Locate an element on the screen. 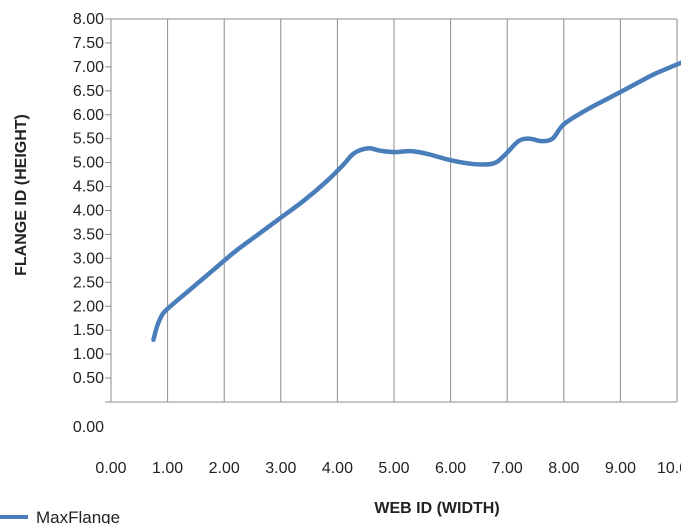  y-axis-title: FLANGE ID (HEIGHT) is located at coordinates (21, 195).